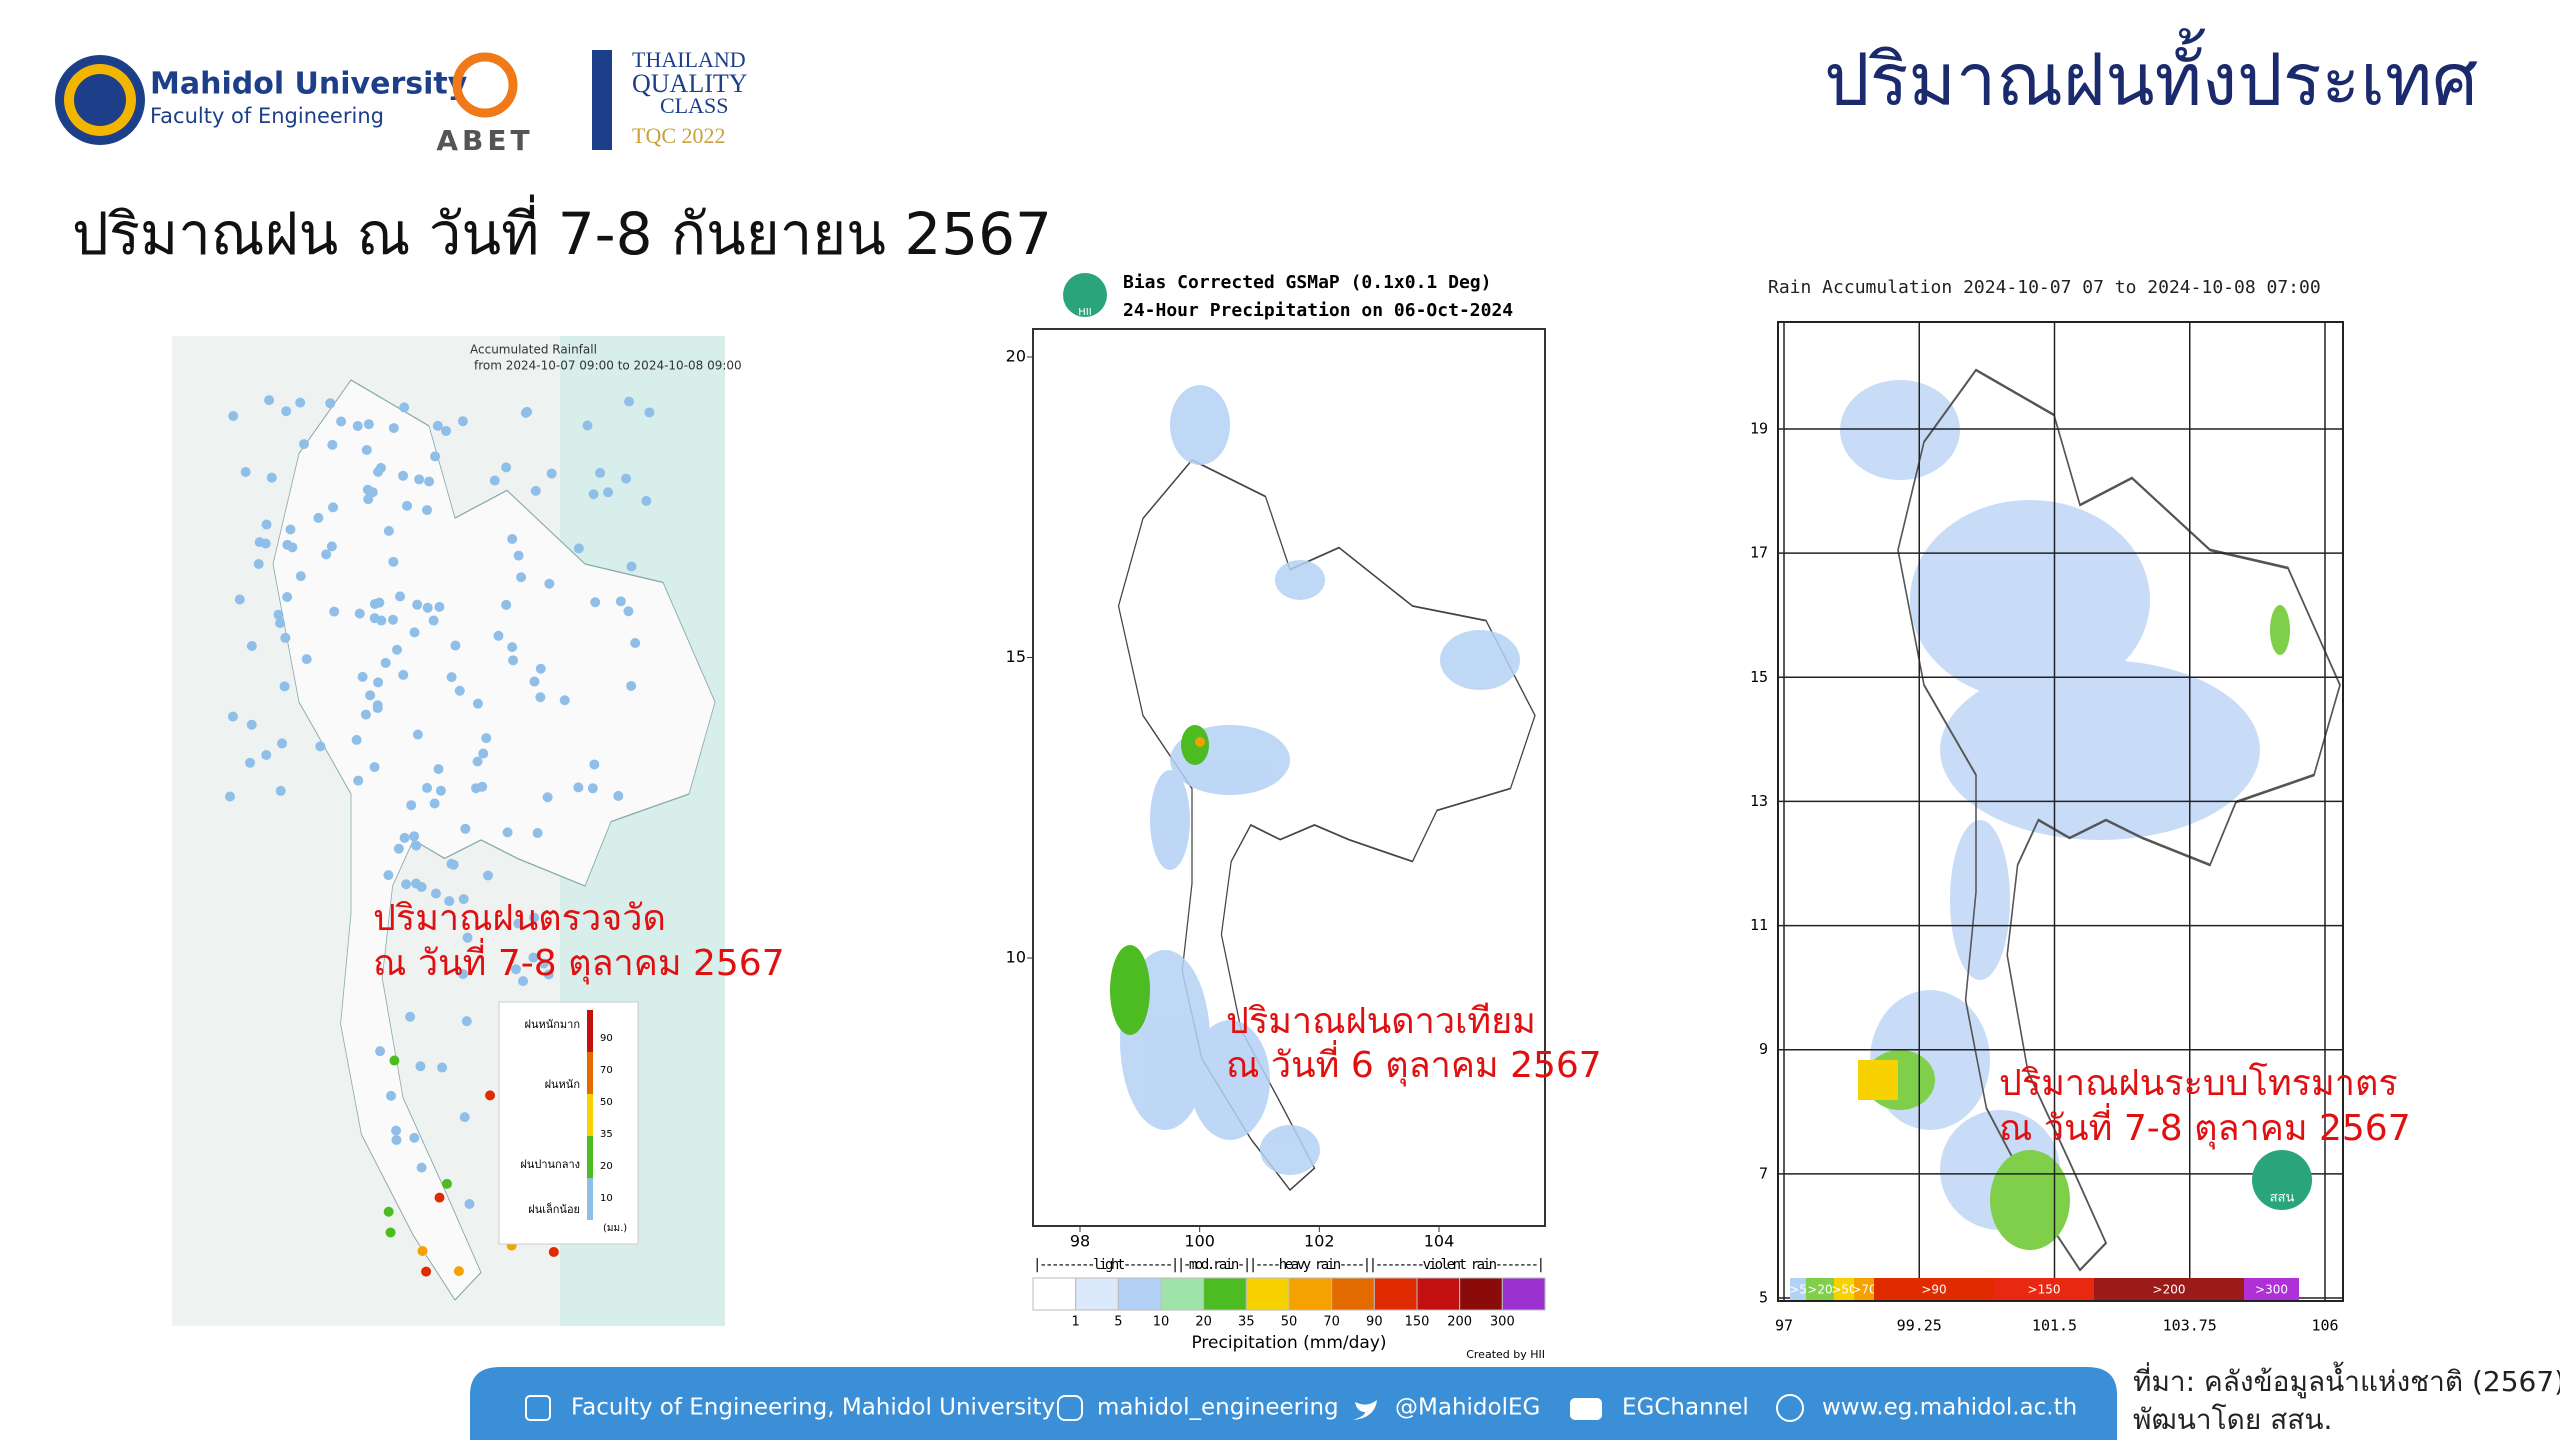  Describe the element at coordinates (562, 231) in the screenshot. I see `subtitle: ปริมาณฝน ณ วันที่ 7-8 กันยายน 2567` at that location.